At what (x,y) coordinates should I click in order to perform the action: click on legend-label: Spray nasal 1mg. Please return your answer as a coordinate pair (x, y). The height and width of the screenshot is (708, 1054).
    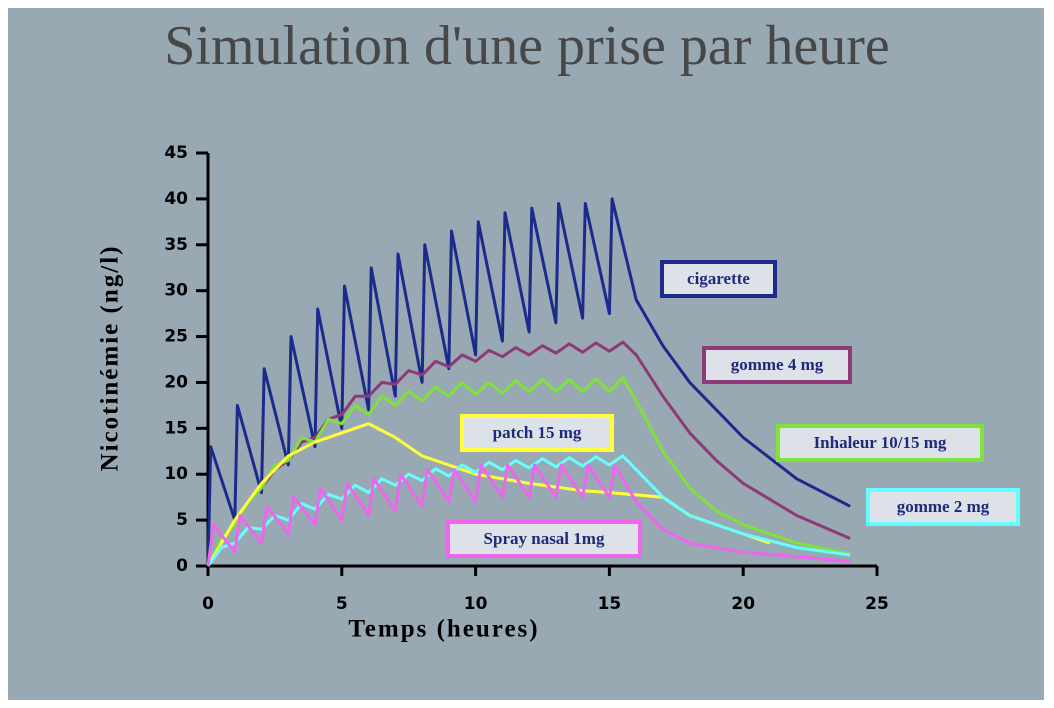
    Looking at the image, I should click on (544, 538).